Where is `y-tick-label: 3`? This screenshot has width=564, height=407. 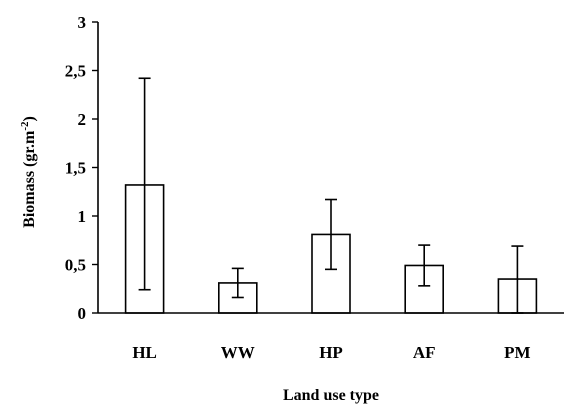 y-tick-label: 3 is located at coordinates (82, 22).